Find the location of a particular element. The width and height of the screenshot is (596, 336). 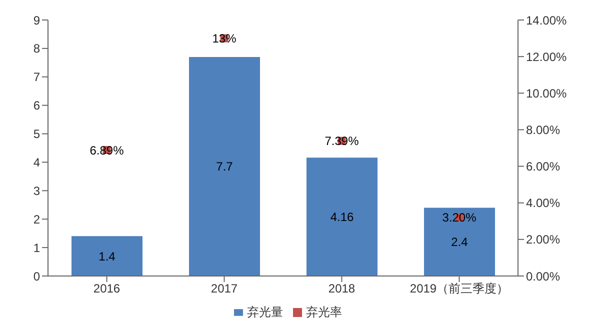

data-label: 1.4 is located at coordinates (107, 256).